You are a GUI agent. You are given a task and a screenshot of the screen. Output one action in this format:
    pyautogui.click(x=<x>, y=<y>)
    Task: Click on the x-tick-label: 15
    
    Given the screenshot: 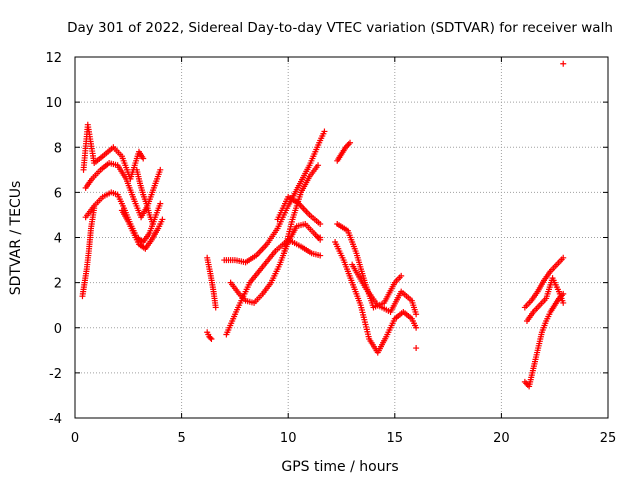 What is the action you would take?
    pyautogui.click(x=395, y=438)
    